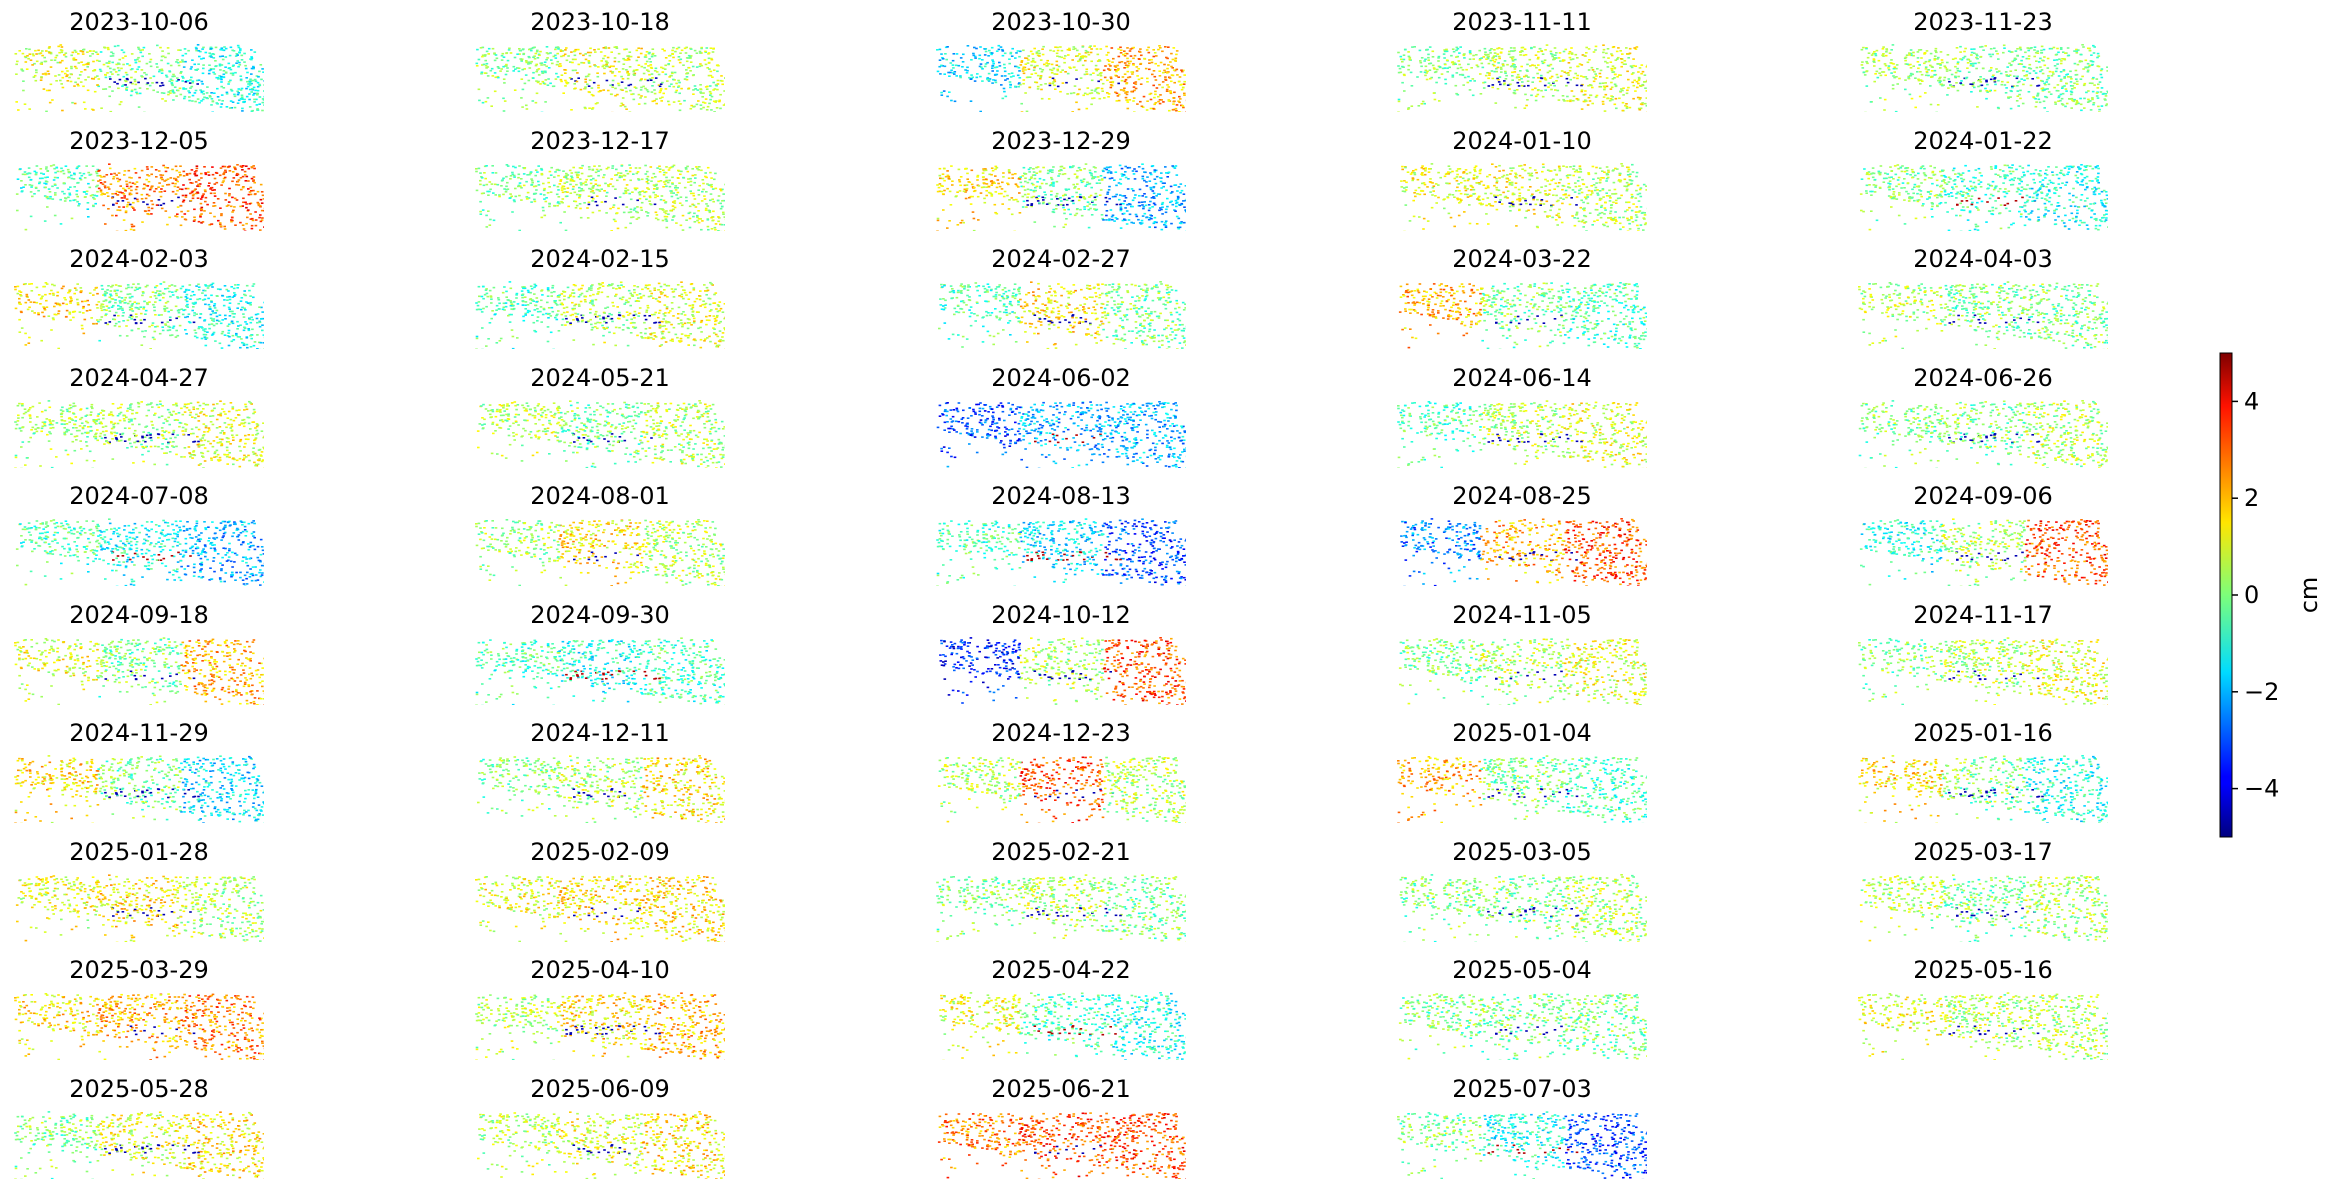  Describe the element at coordinates (1122, 412) in the screenshot. I see `subplot-panel: 2024-06-02` at that location.